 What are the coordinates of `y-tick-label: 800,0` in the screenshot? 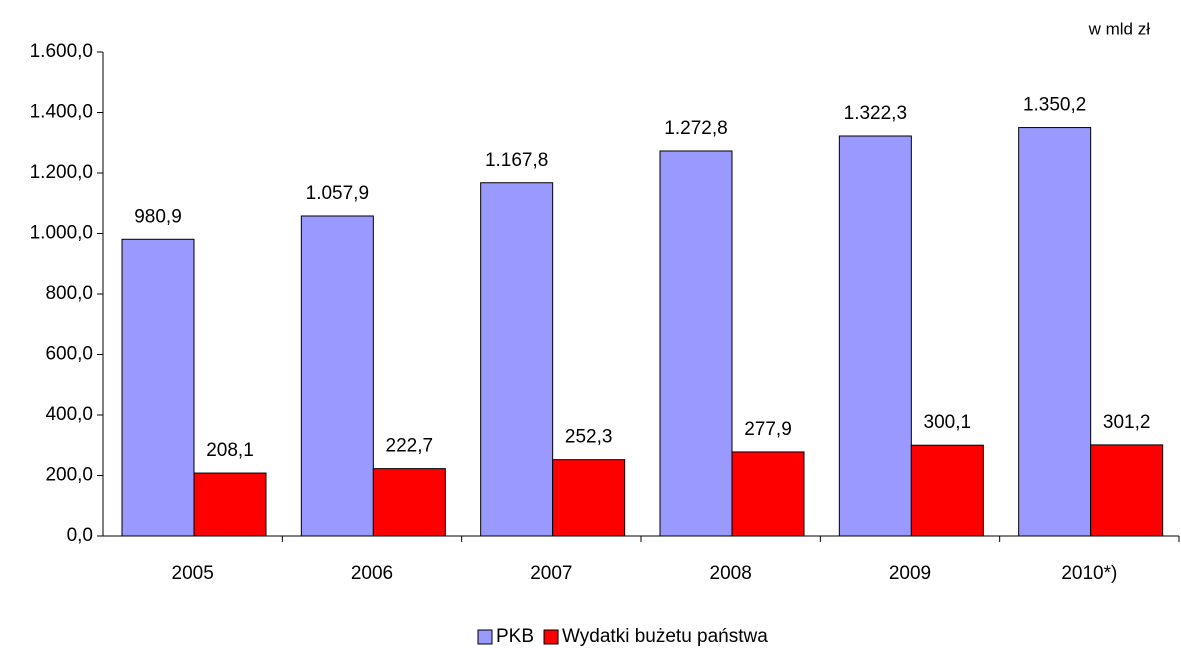 It's located at (69, 293).